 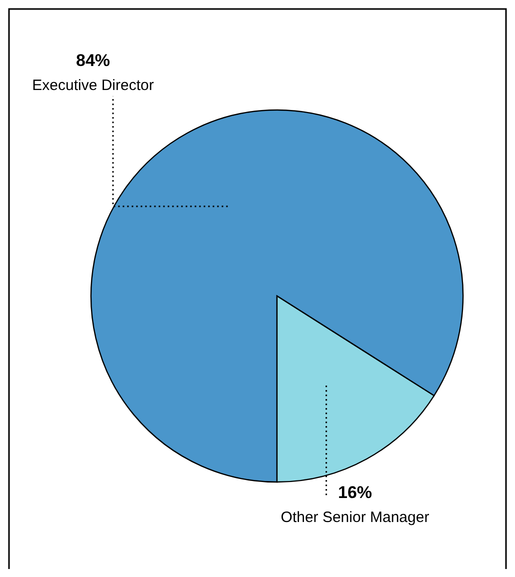 What do you see at coordinates (93, 60) in the screenshot?
I see `data-label: 84%` at bounding box center [93, 60].